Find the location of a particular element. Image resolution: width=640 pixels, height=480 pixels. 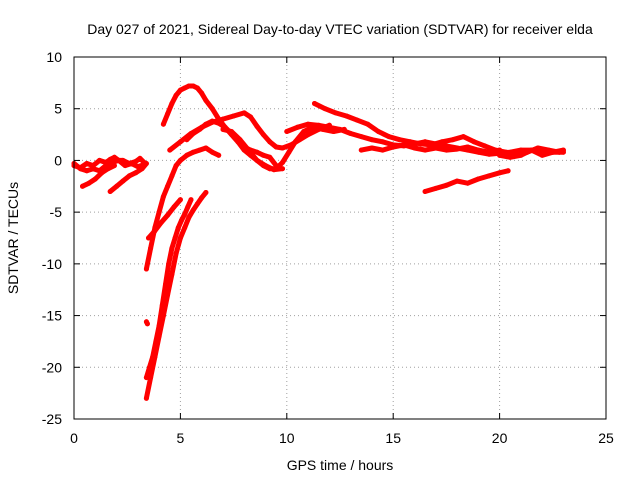

y-tick-label: -25 is located at coordinates (52, 419).